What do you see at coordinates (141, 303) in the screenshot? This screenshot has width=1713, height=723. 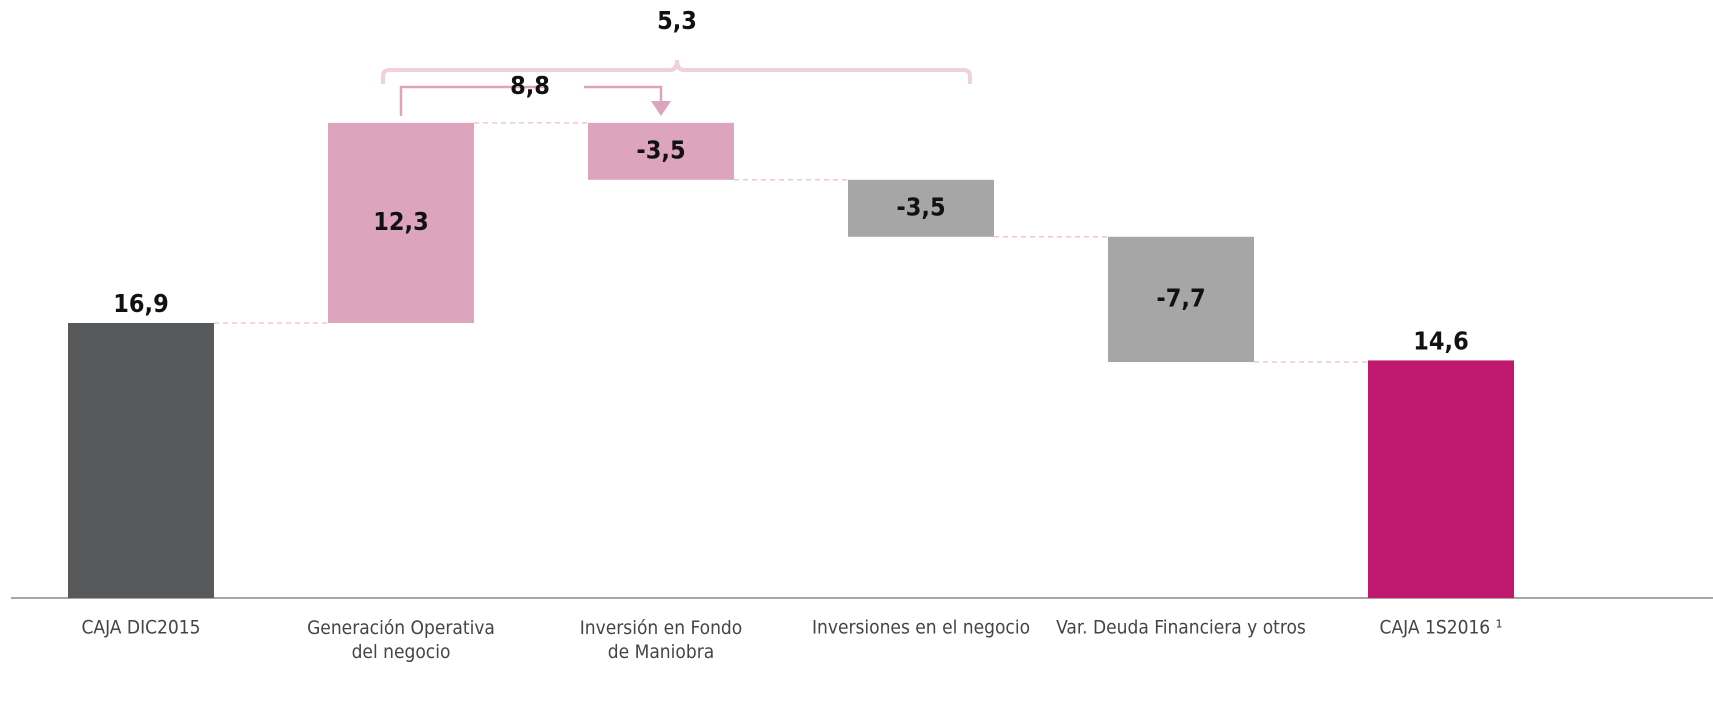 I see `value-label: 16,9` at bounding box center [141, 303].